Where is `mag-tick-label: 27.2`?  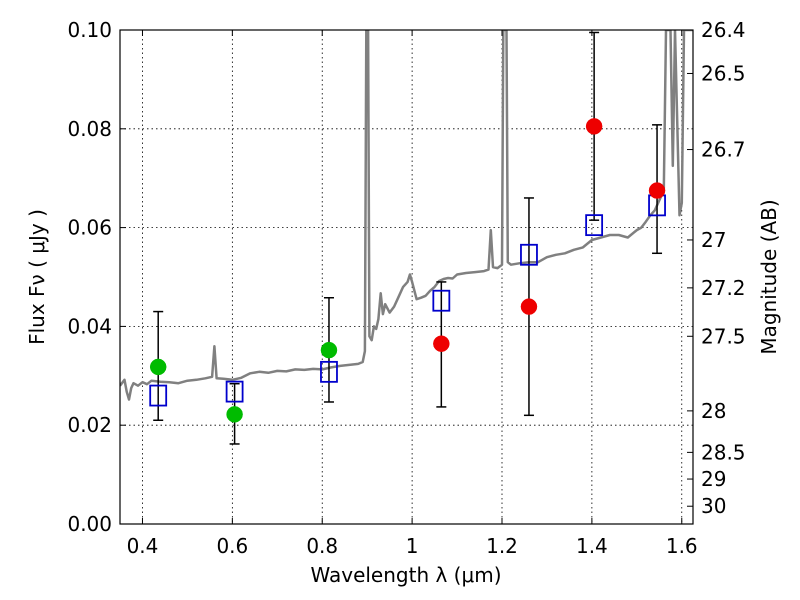
mag-tick-label: 27.2 is located at coordinates (723, 288).